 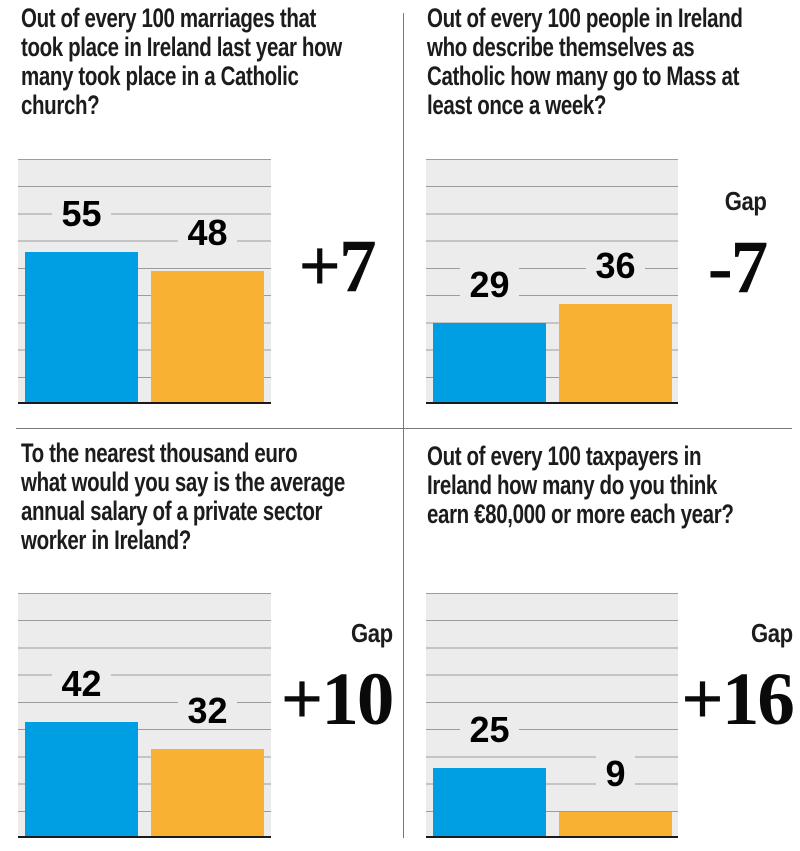 I want to click on gap-value: +7, so click(x=337, y=266).